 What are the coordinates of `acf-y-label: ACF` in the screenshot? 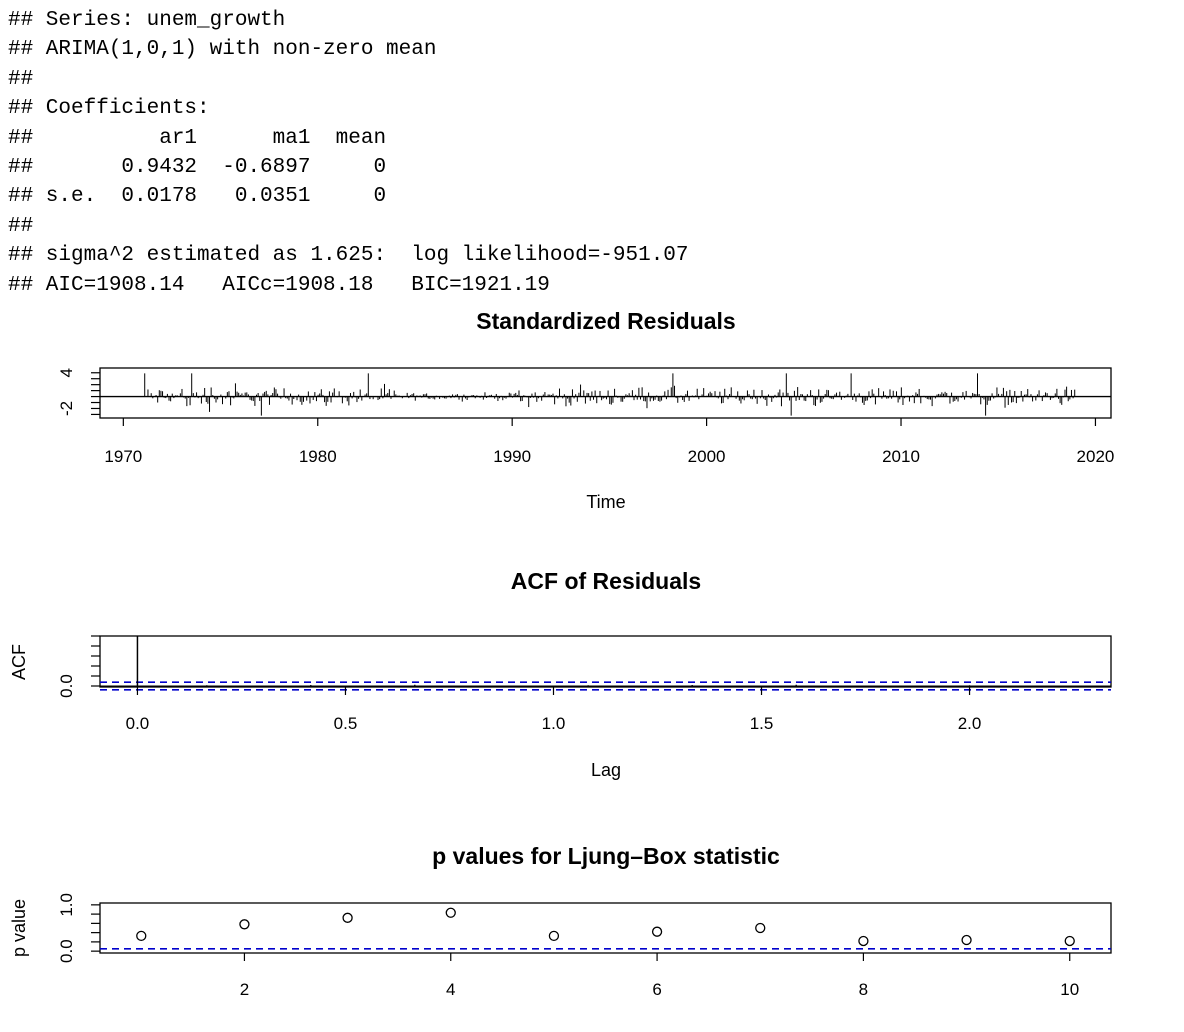 It's located at (19, 662).